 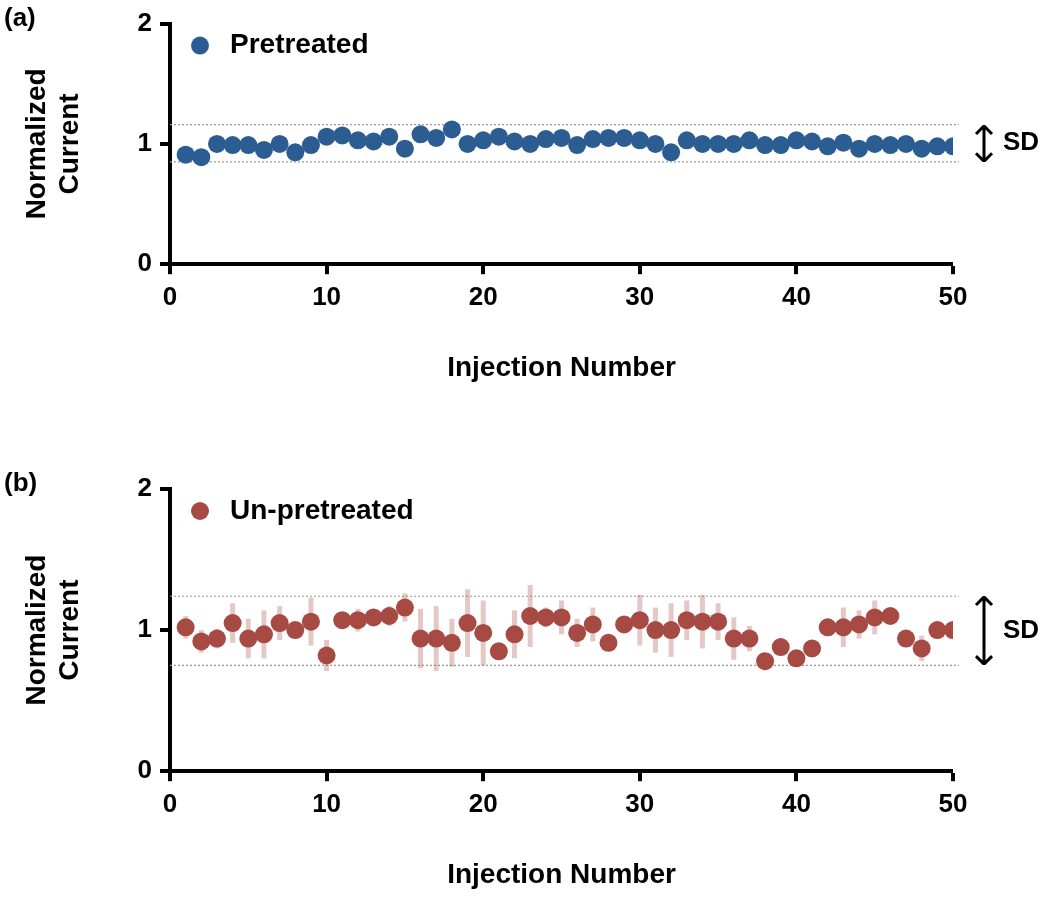 What do you see at coordinates (21, 482) in the screenshot?
I see `text: (b)` at bounding box center [21, 482].